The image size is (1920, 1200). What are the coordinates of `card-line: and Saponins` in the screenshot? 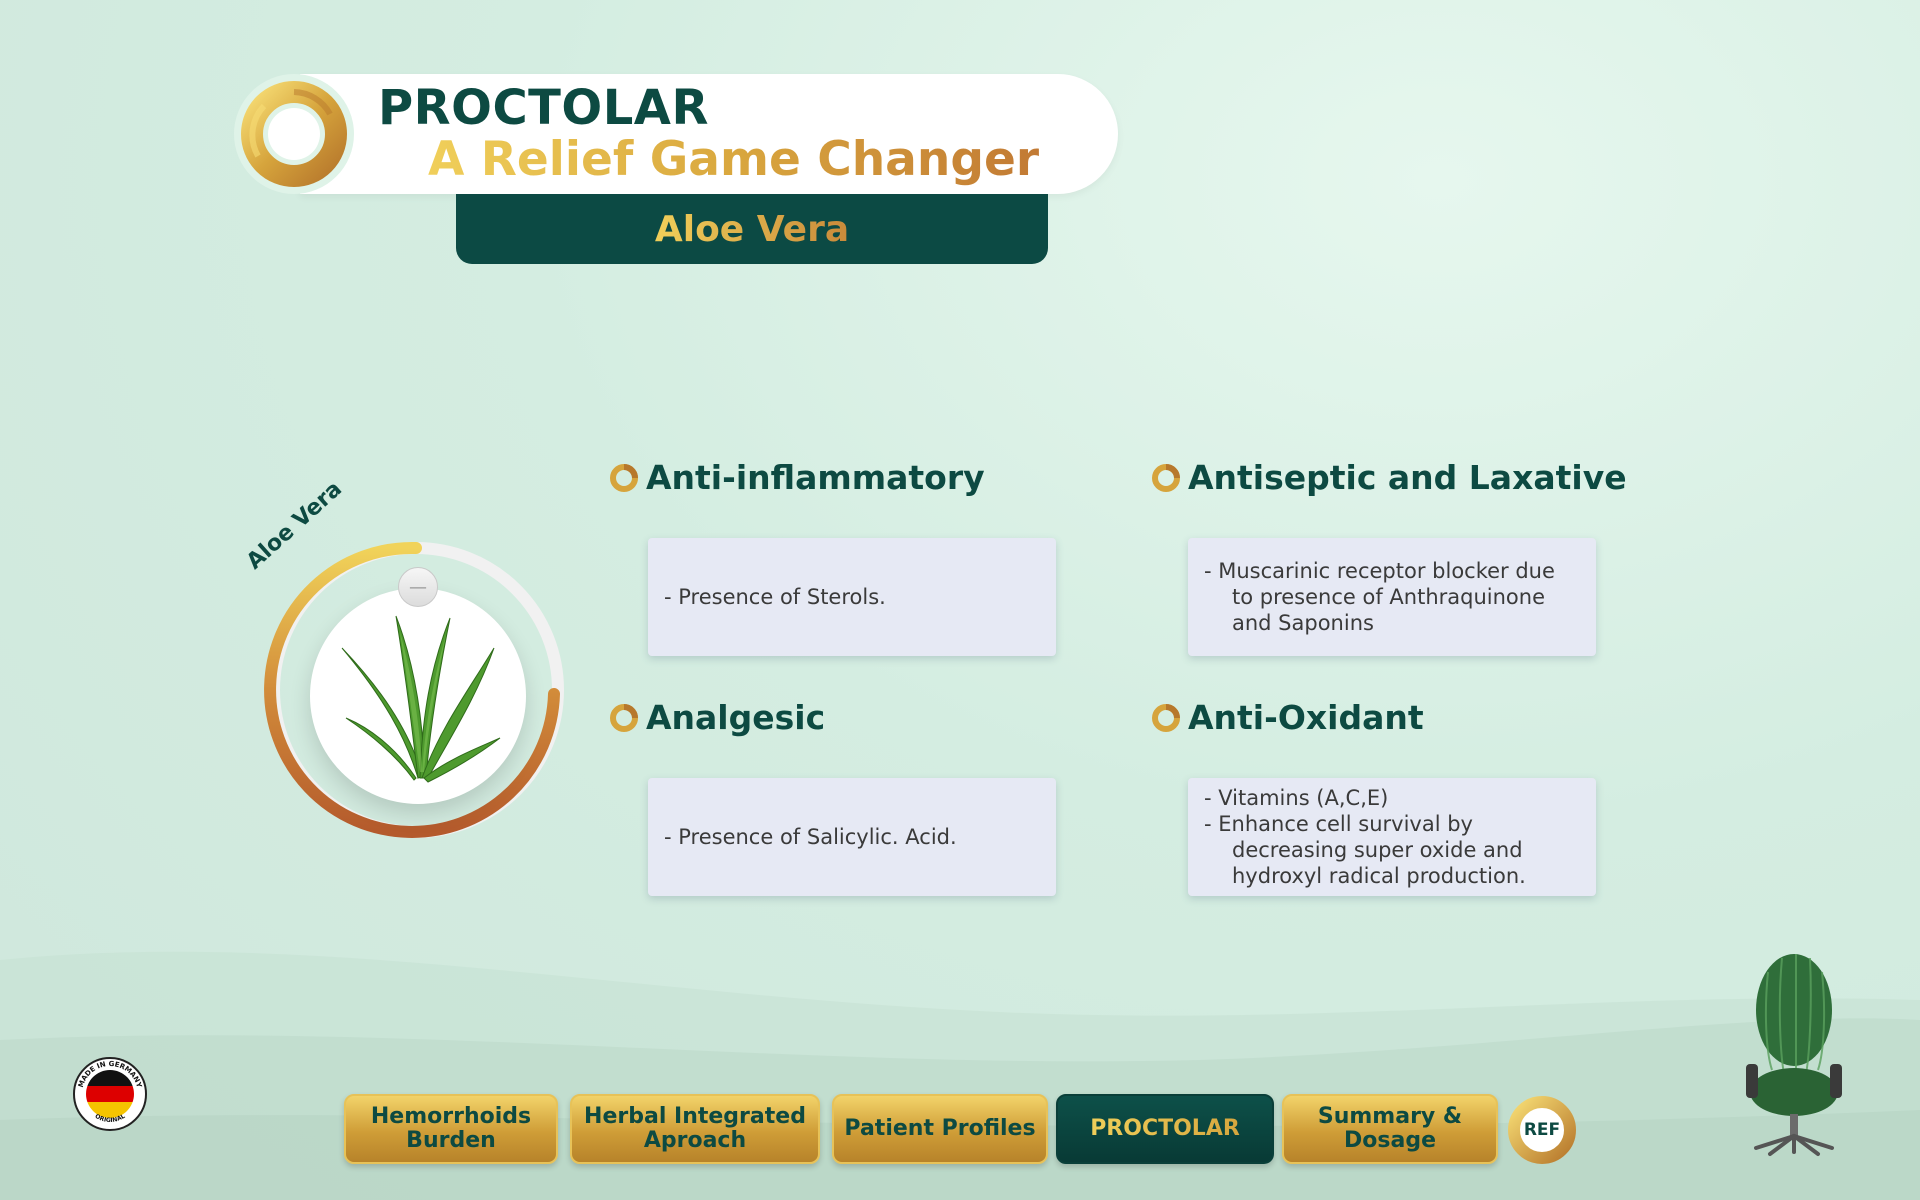 It's located at (1303, 623).